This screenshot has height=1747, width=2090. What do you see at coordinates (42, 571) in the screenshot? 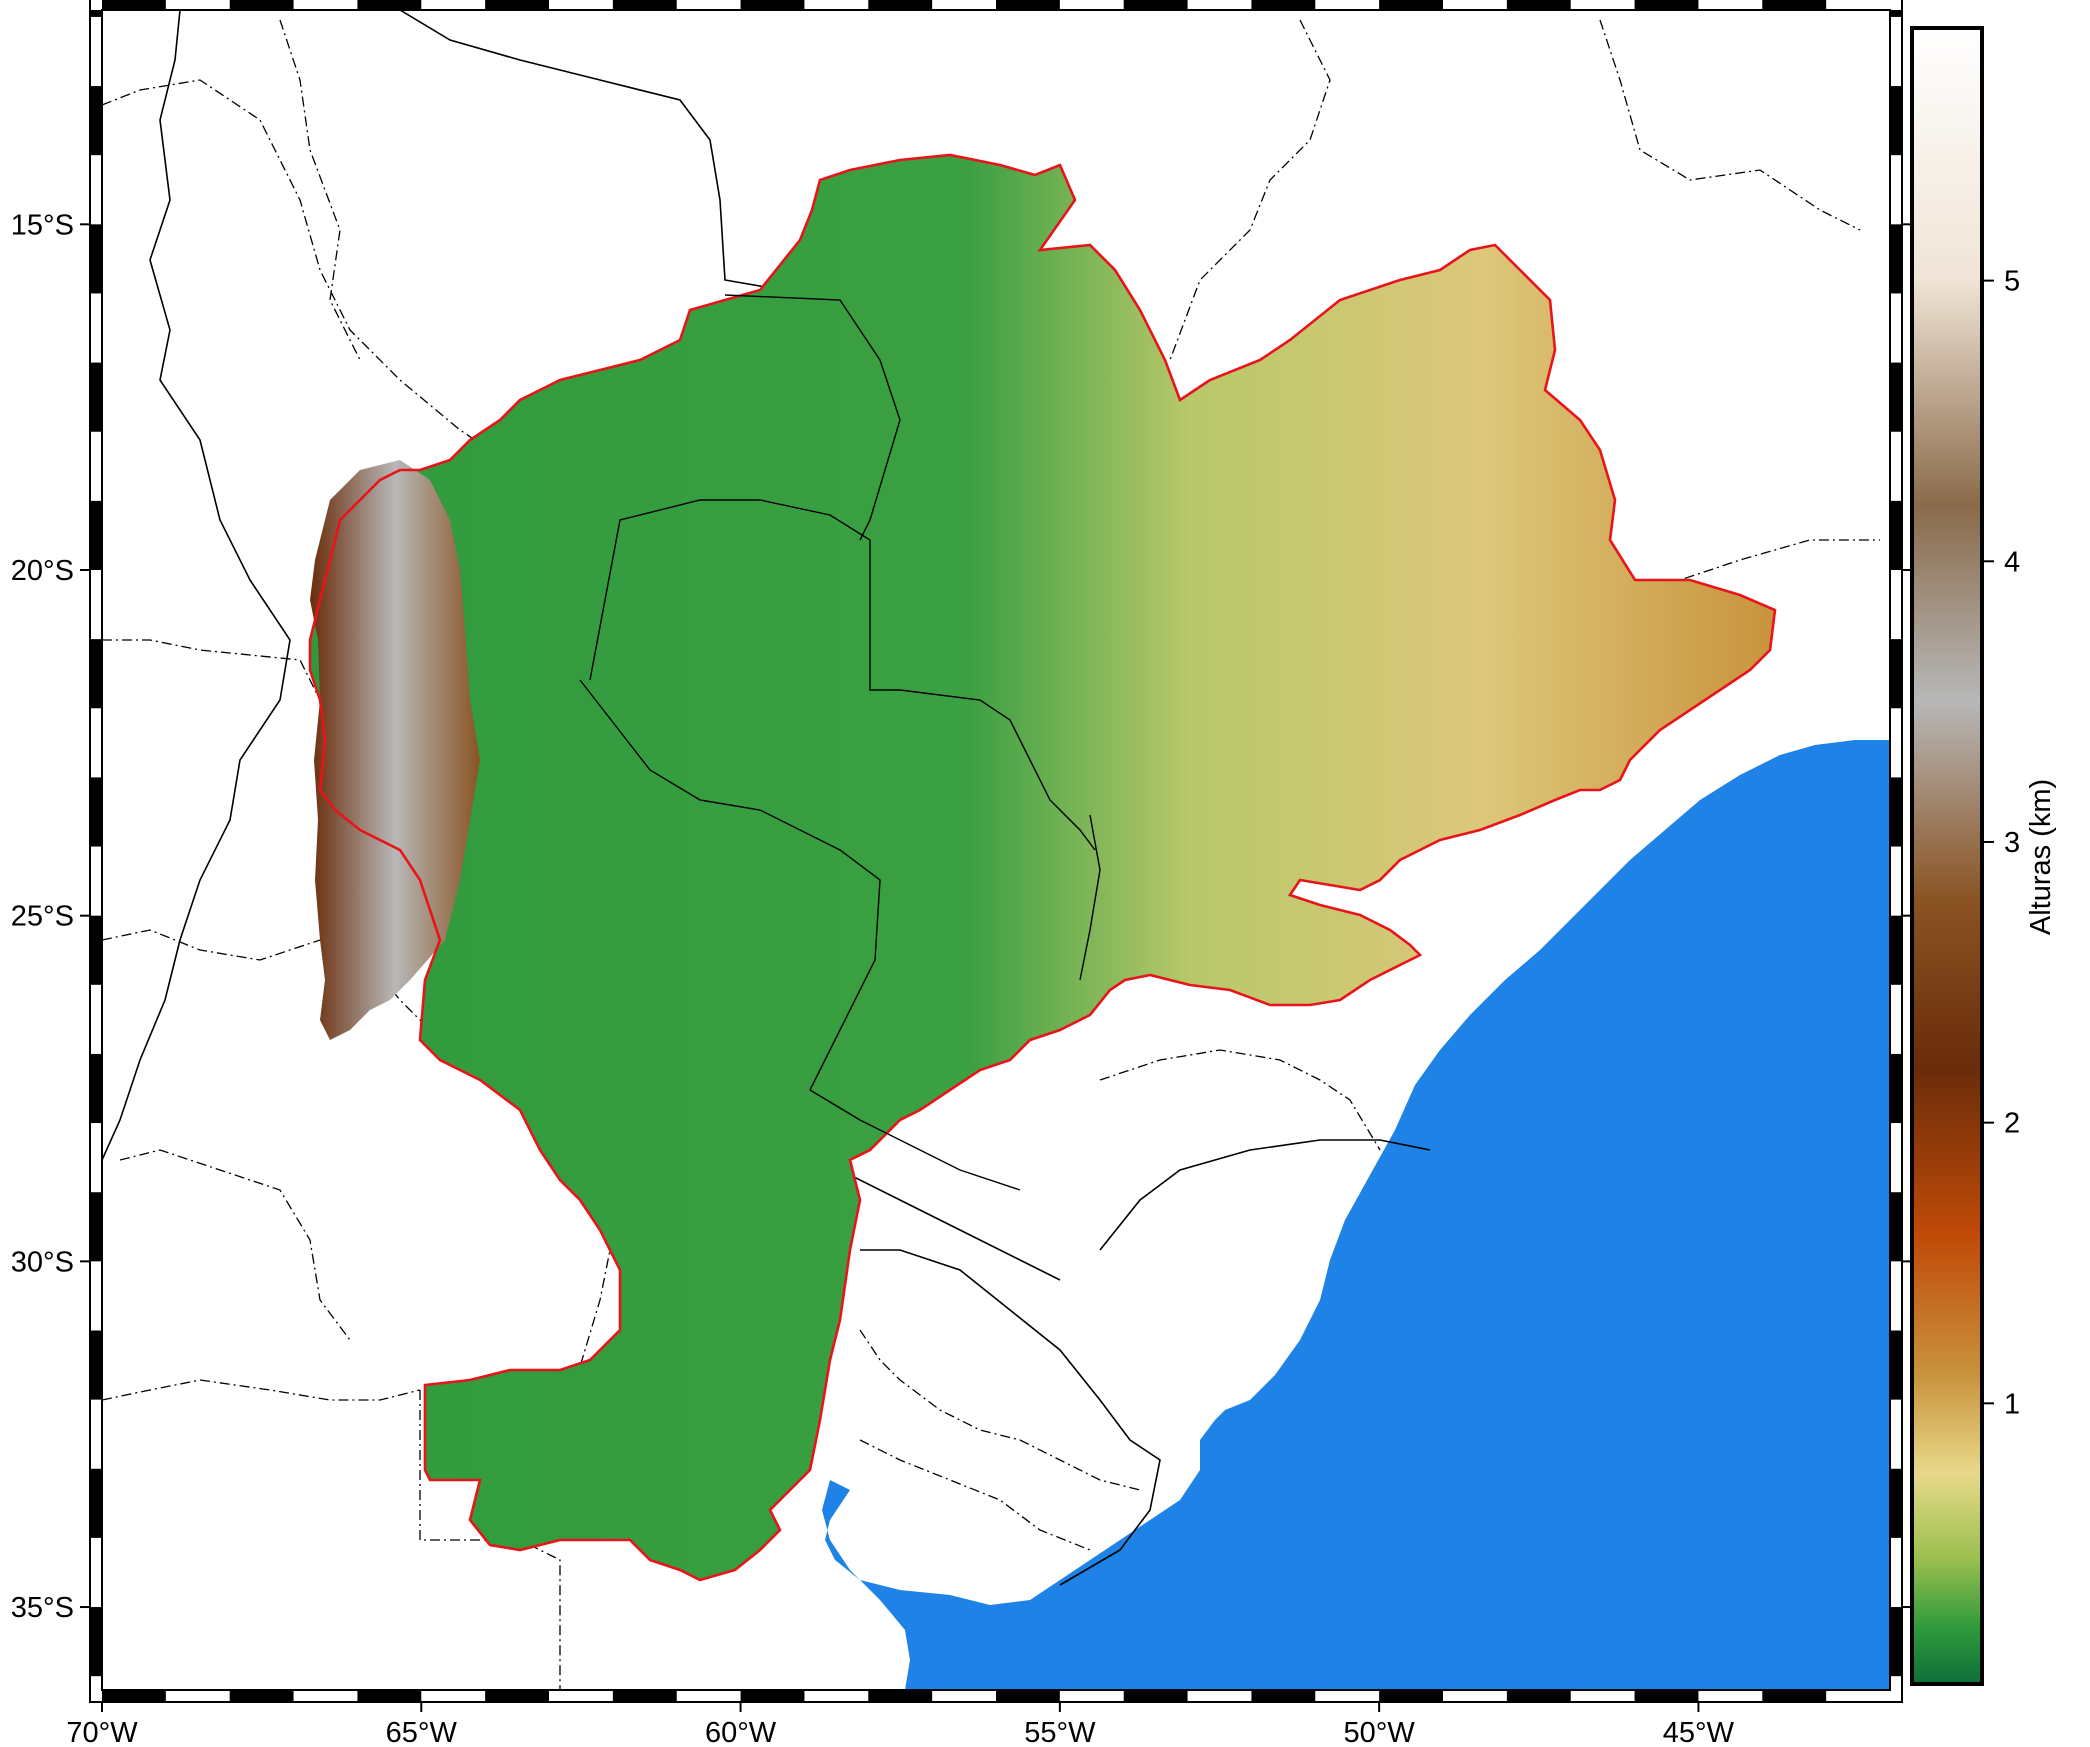
I see `lat-tick-label: 20°S` at bounding box center [42, 571].